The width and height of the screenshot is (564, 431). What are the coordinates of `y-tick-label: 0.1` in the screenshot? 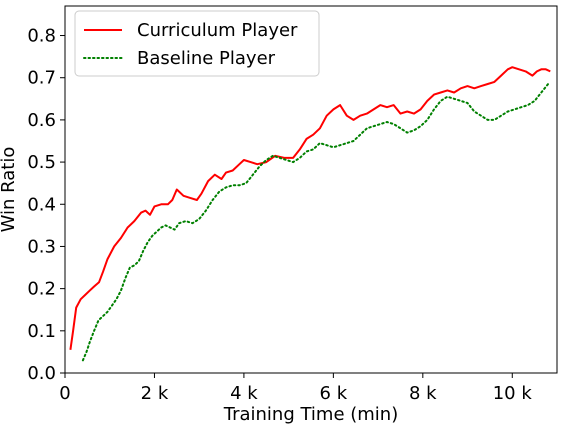 It's located at (41, 331).